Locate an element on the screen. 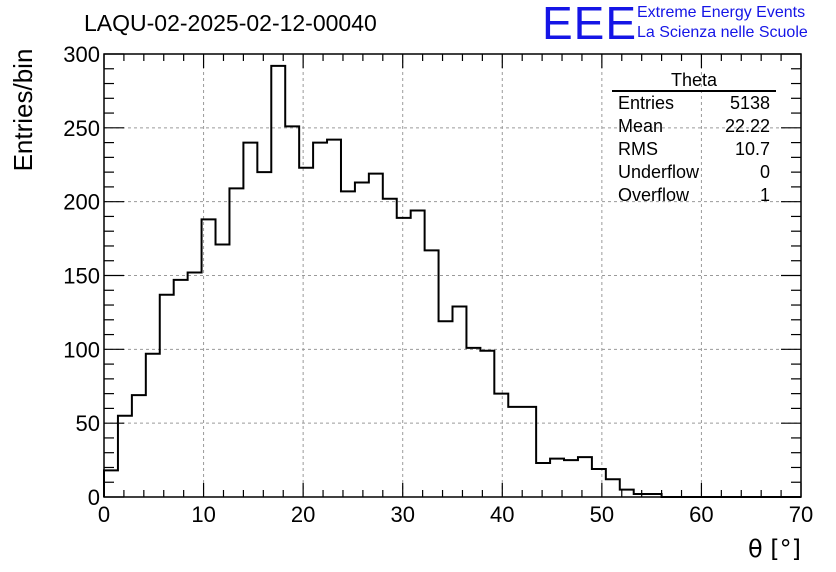  stats-value: 0 is located at coordinates (764, 172).